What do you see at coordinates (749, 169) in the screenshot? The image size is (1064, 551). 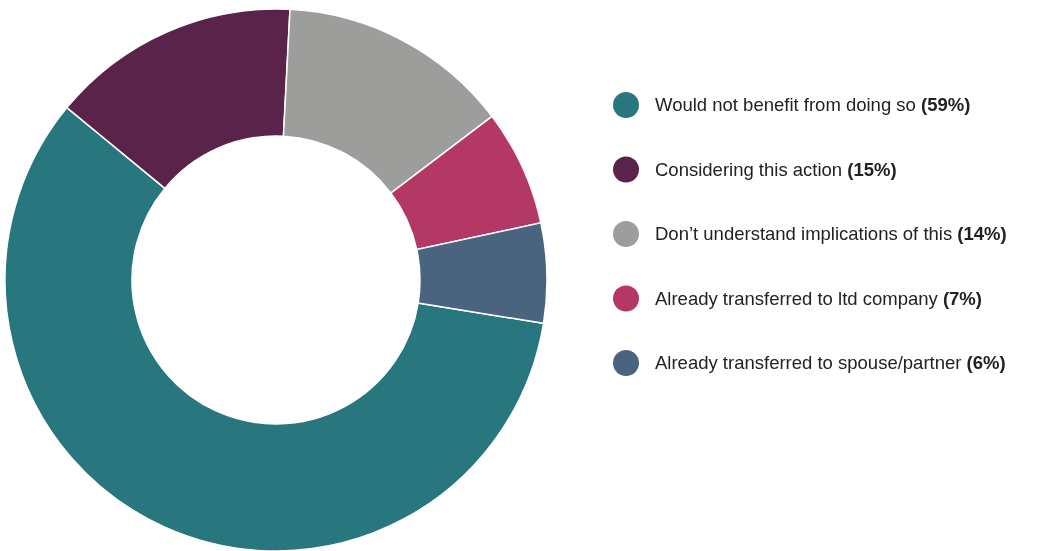 I see `legend-label: Considering this action` at bounding box center [749, 169].